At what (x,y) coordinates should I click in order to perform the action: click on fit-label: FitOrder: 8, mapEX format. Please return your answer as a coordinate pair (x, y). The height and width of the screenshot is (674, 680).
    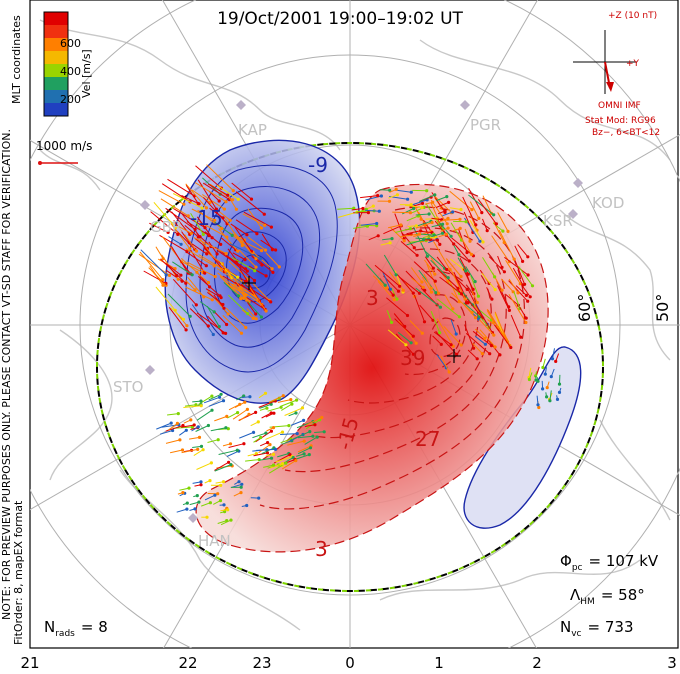
    Looking at the image, I should click on (18, 572).